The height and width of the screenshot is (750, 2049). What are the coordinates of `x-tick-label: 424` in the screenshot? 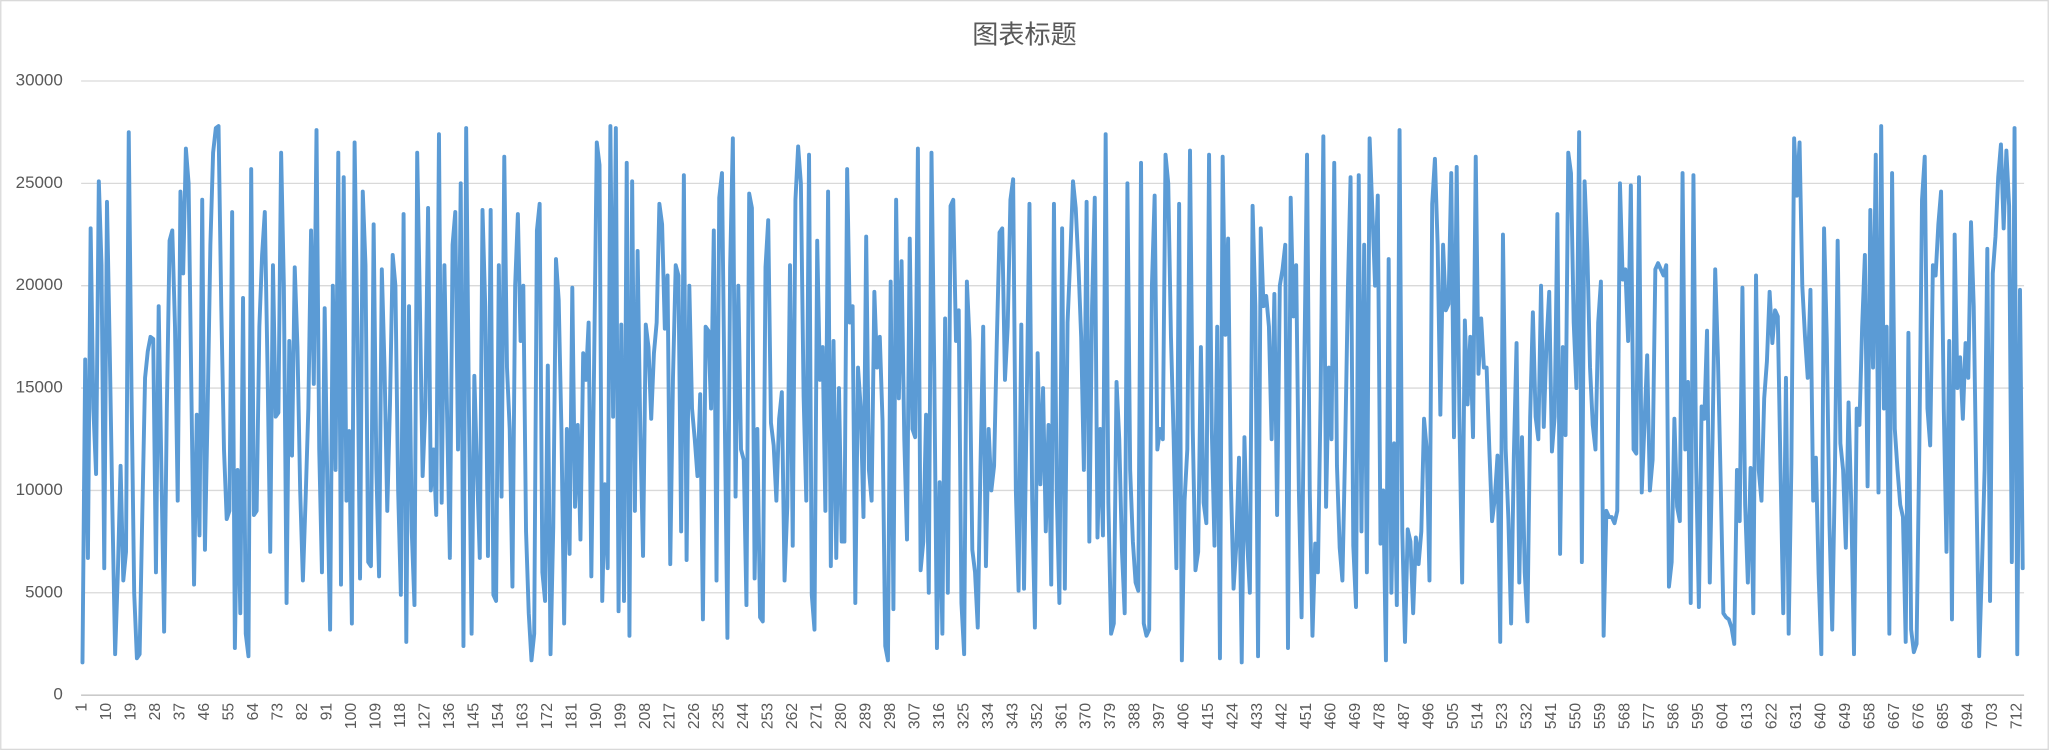 It's located at (1233, 716).